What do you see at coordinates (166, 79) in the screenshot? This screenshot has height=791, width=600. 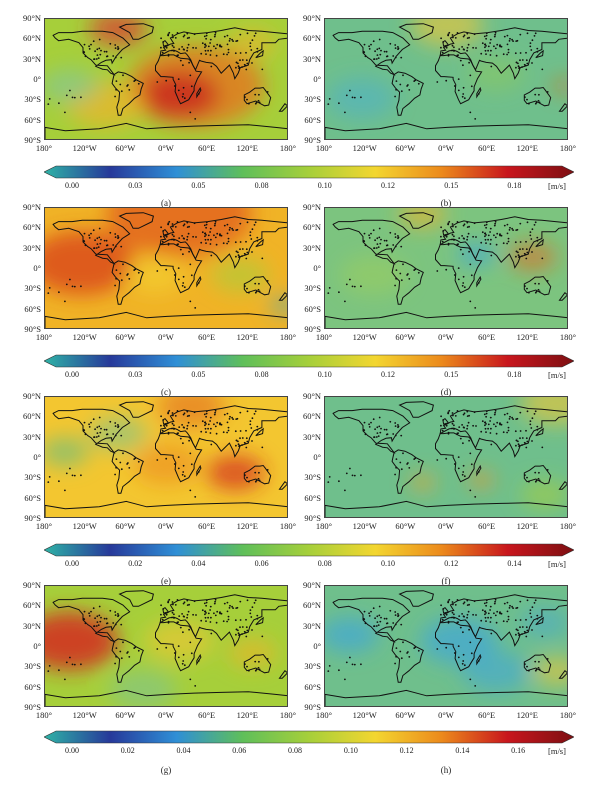 I see `map-panel-a` at bounding box center [166, 79].